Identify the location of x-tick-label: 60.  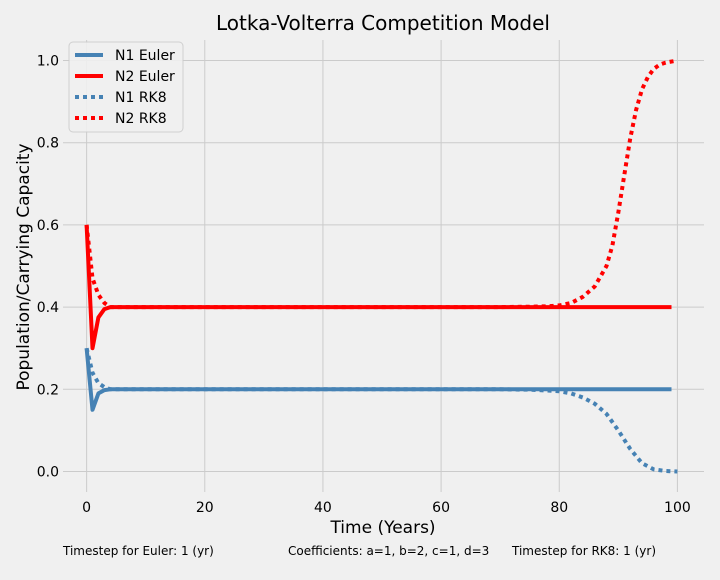
(441, 508).